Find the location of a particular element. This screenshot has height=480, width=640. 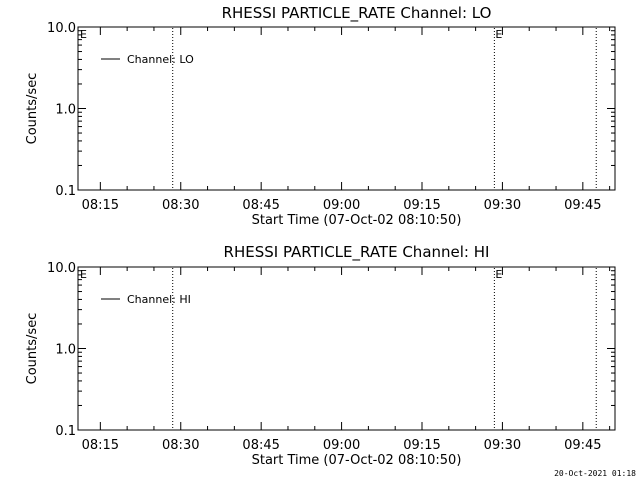

legend-label: Channel: HI is located at coordinates (159, 299).